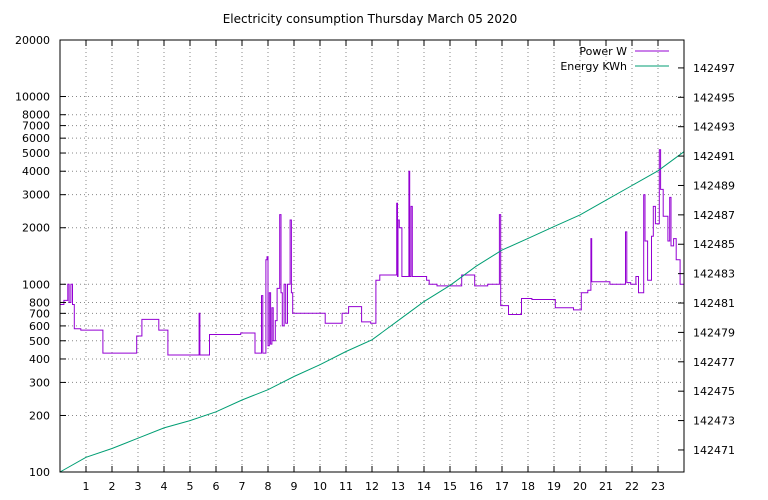 The image size is (768, 500). What do you see at coordinates (593, 66) in the screenshot?
I see `legend-label: Energy KWh` at bounding box center [593, 66].